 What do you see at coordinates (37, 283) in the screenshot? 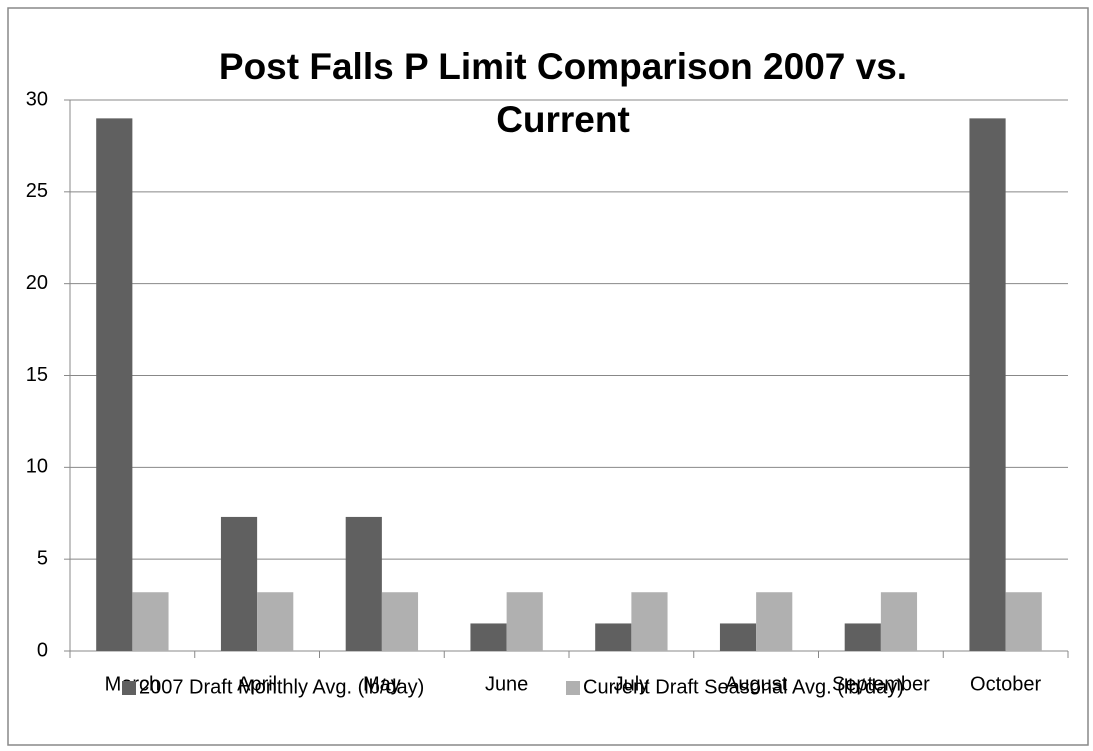
I see `y-tick-label: 20` at bounding box center [37, 283].